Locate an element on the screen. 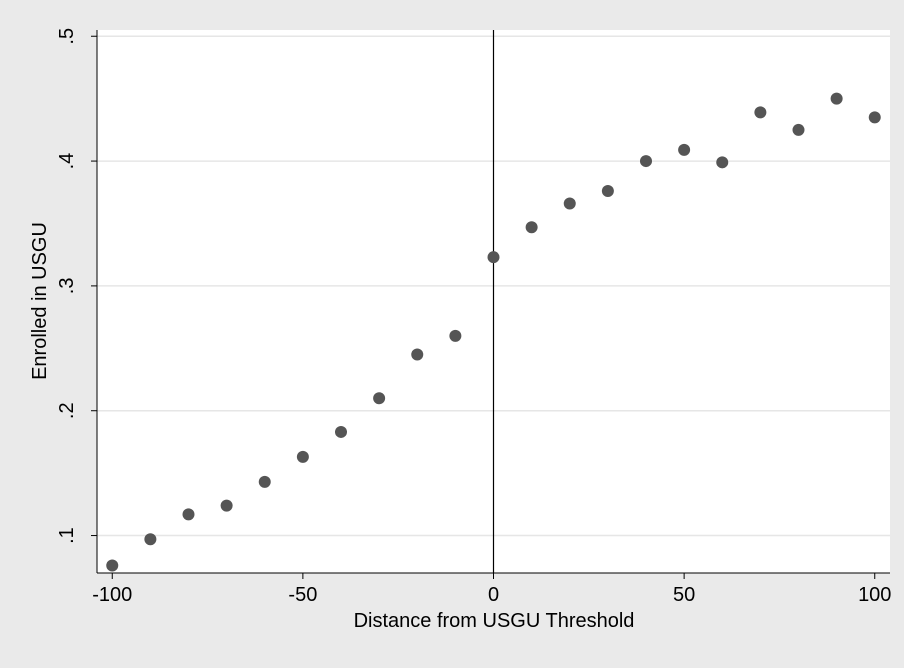  x-tick-label: 50 is located at coordinates (684, 595).